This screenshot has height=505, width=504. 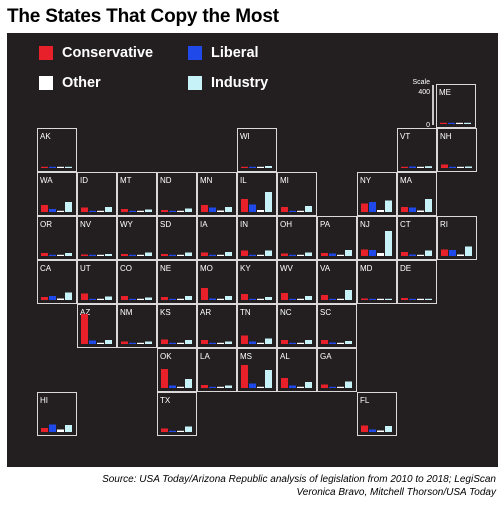 I want to click on state-label-nv: NV, so click(x=86, y=224).